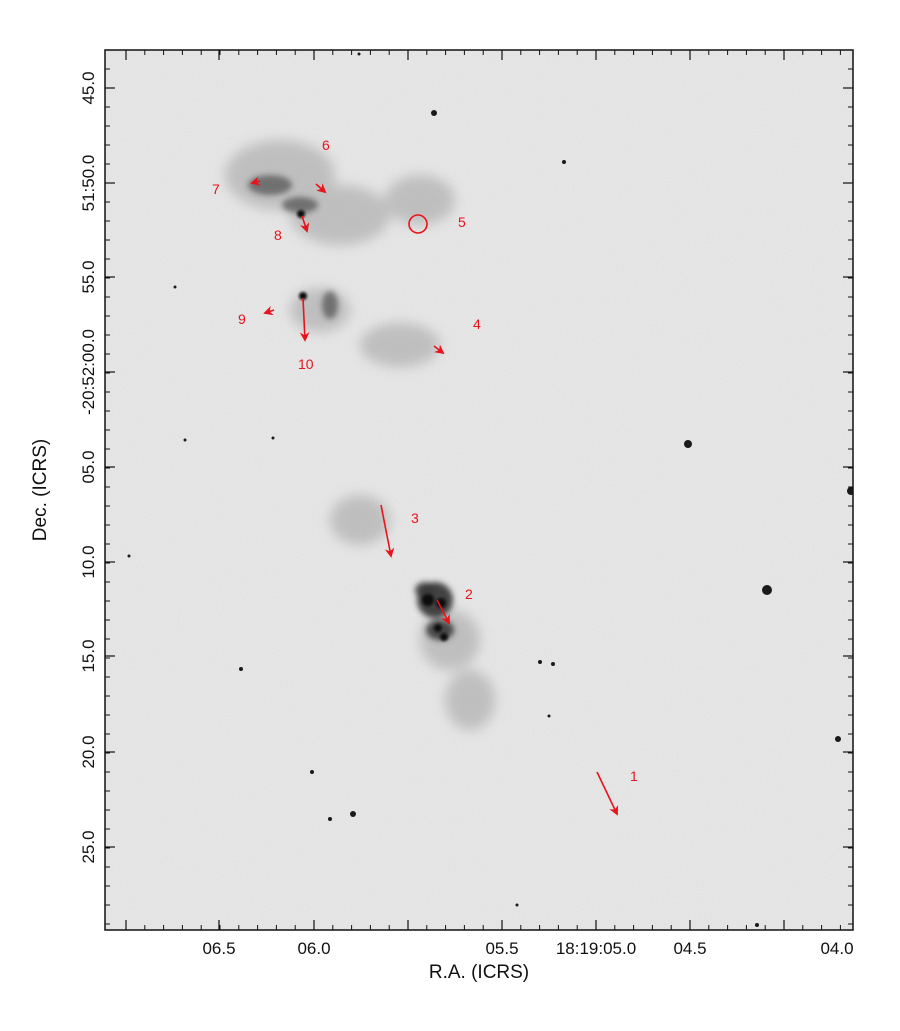 The image size is (900, 1031). I want to click on y-tick-label: 05.0, so click(88, 466).